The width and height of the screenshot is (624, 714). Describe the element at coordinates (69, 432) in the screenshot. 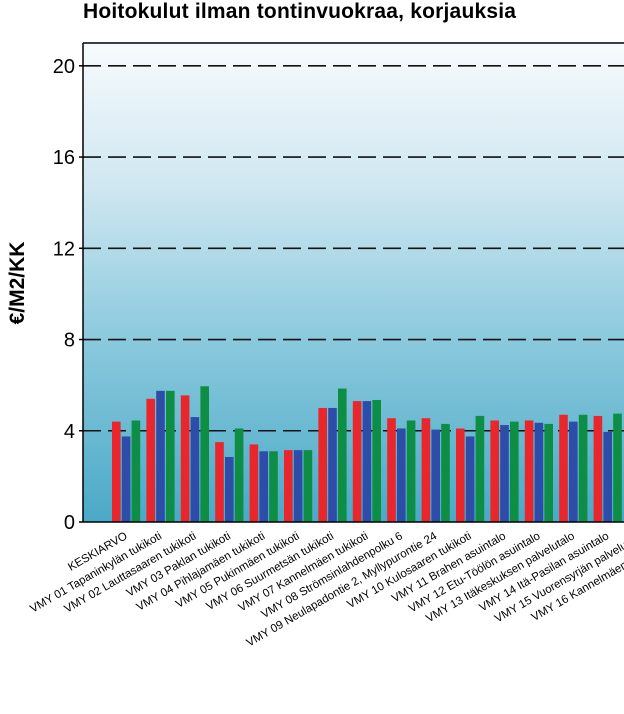

I see `y-tick-label: 4` at that location.